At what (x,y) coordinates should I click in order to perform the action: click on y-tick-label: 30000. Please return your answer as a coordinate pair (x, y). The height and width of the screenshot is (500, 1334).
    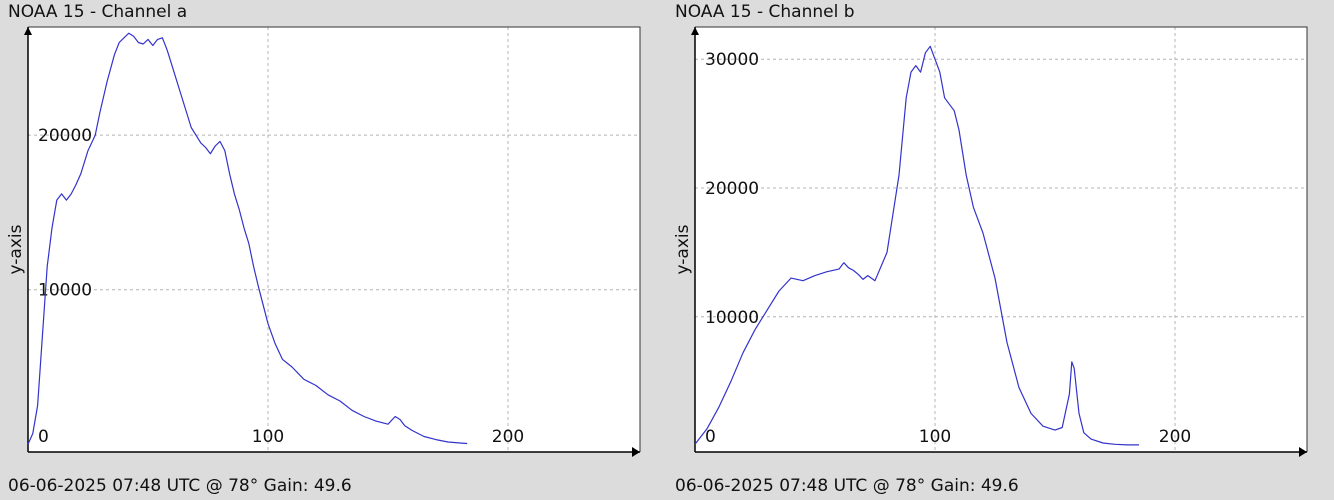
    Looking at the image, I should click on (732, 60).